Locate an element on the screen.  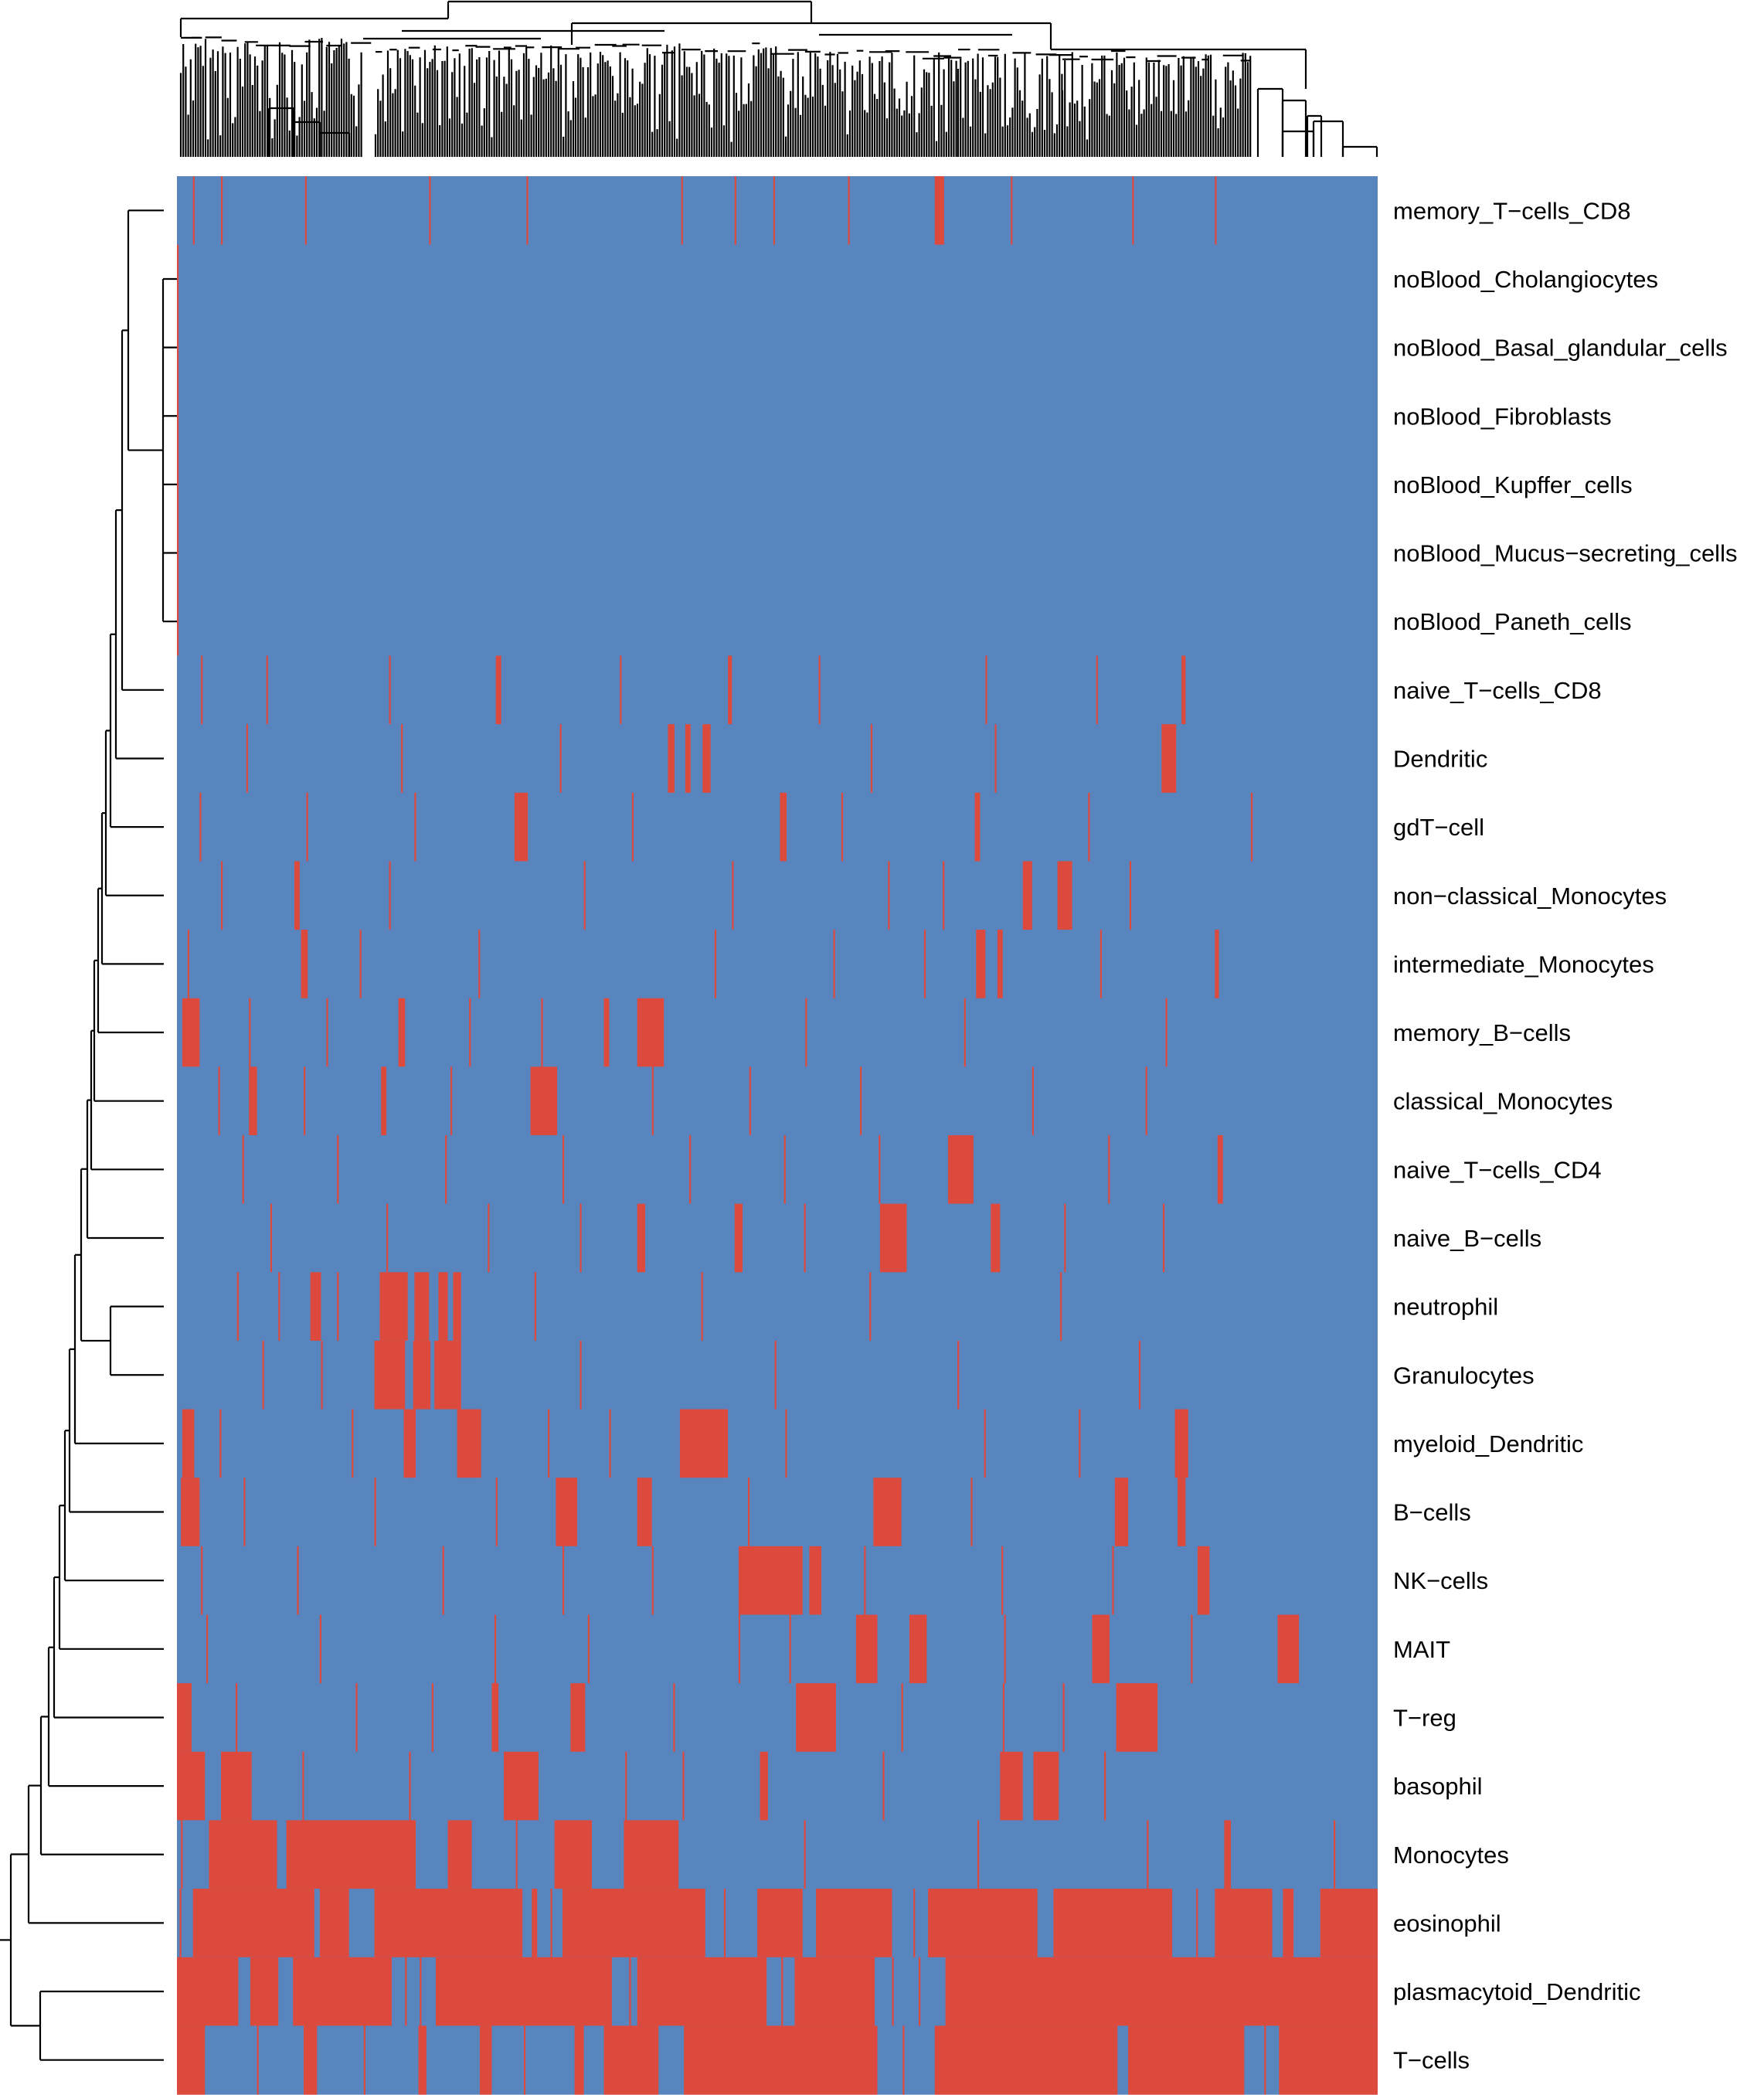
row-label: noBlood_Kupffer_cells is located at coordinates (1513, 485).